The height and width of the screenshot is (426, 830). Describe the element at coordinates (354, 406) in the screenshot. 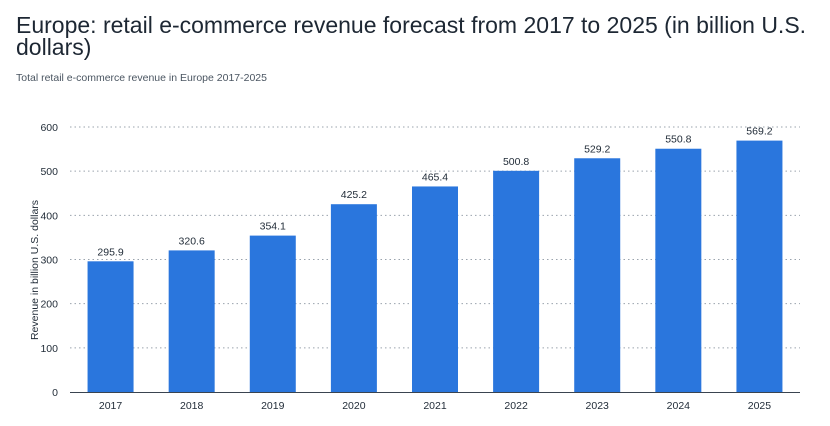

I see `x-tick-label: 2020` at that location.